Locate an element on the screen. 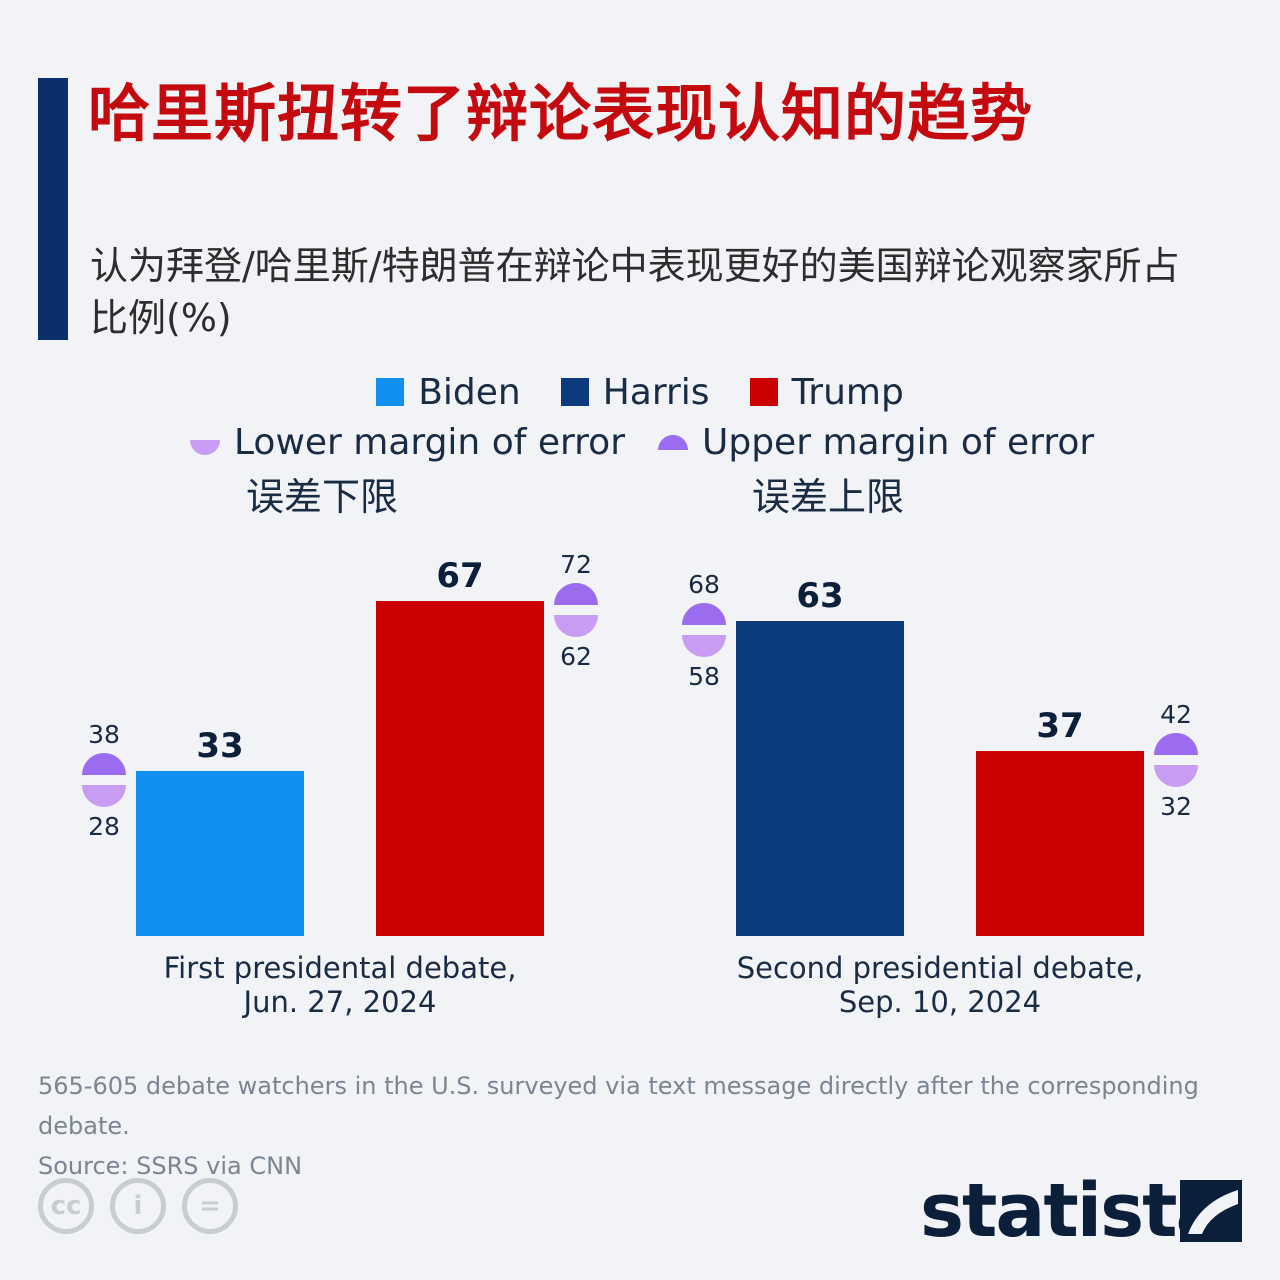  by-person-icon: i is located at coordinates (138, 1206).